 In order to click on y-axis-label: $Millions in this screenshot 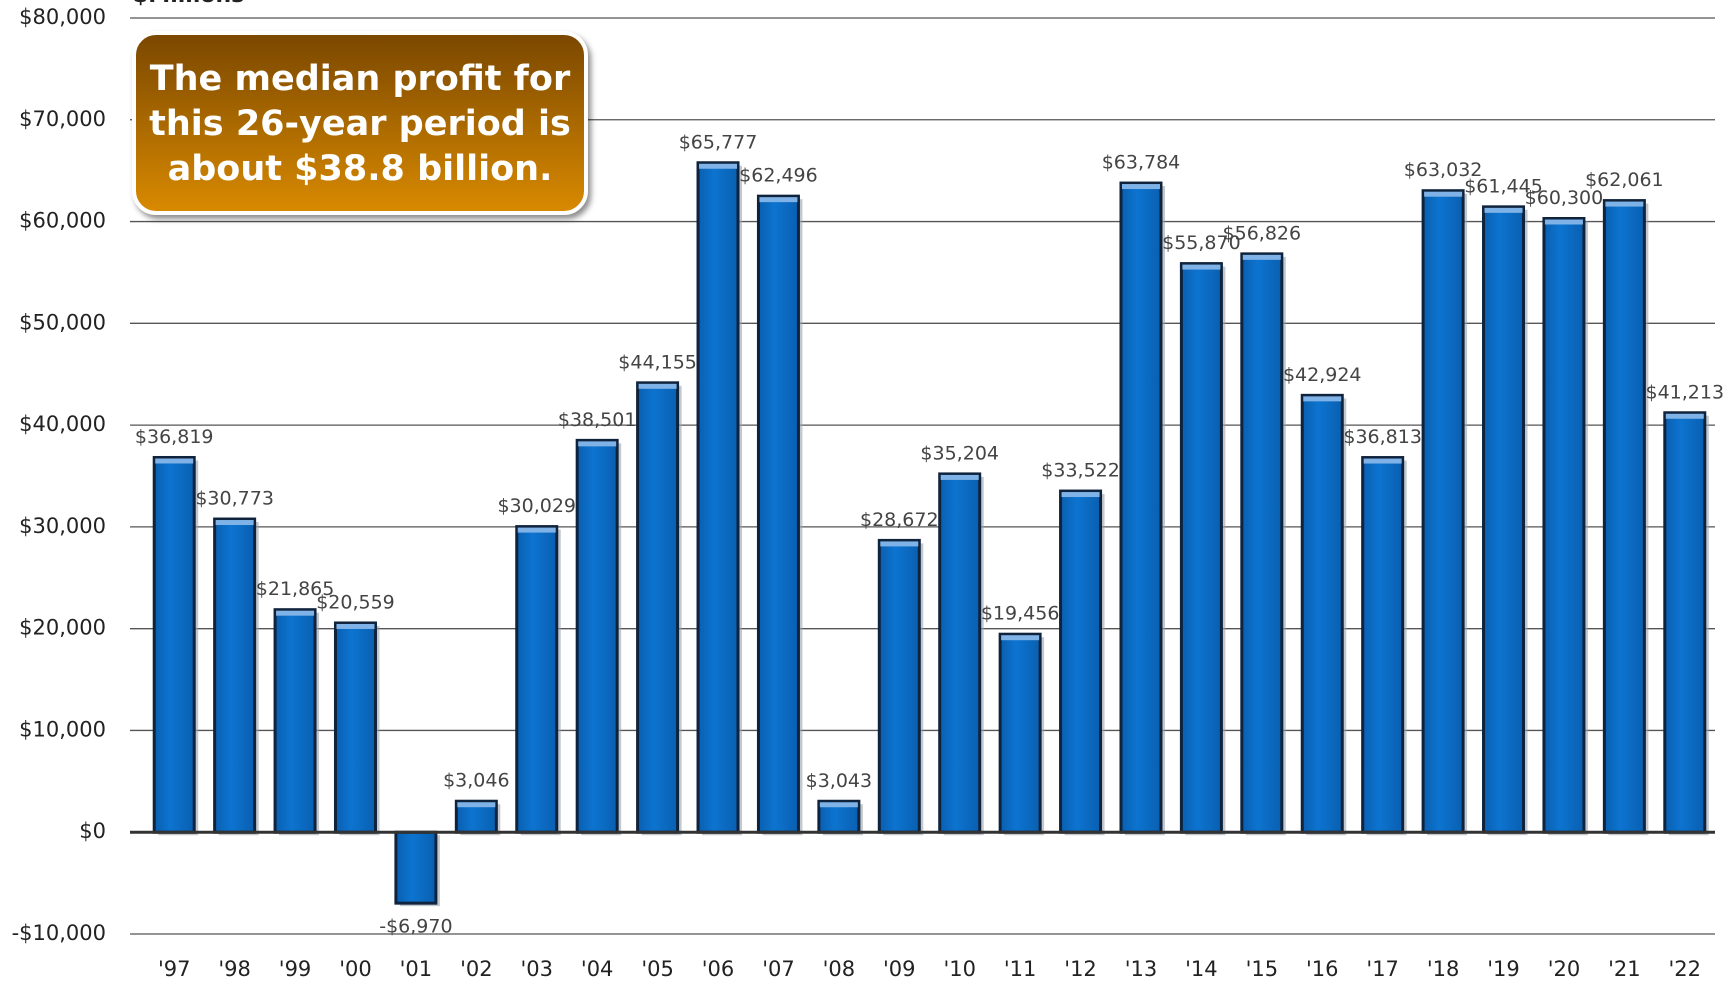, I will do `click(188, 4)`.